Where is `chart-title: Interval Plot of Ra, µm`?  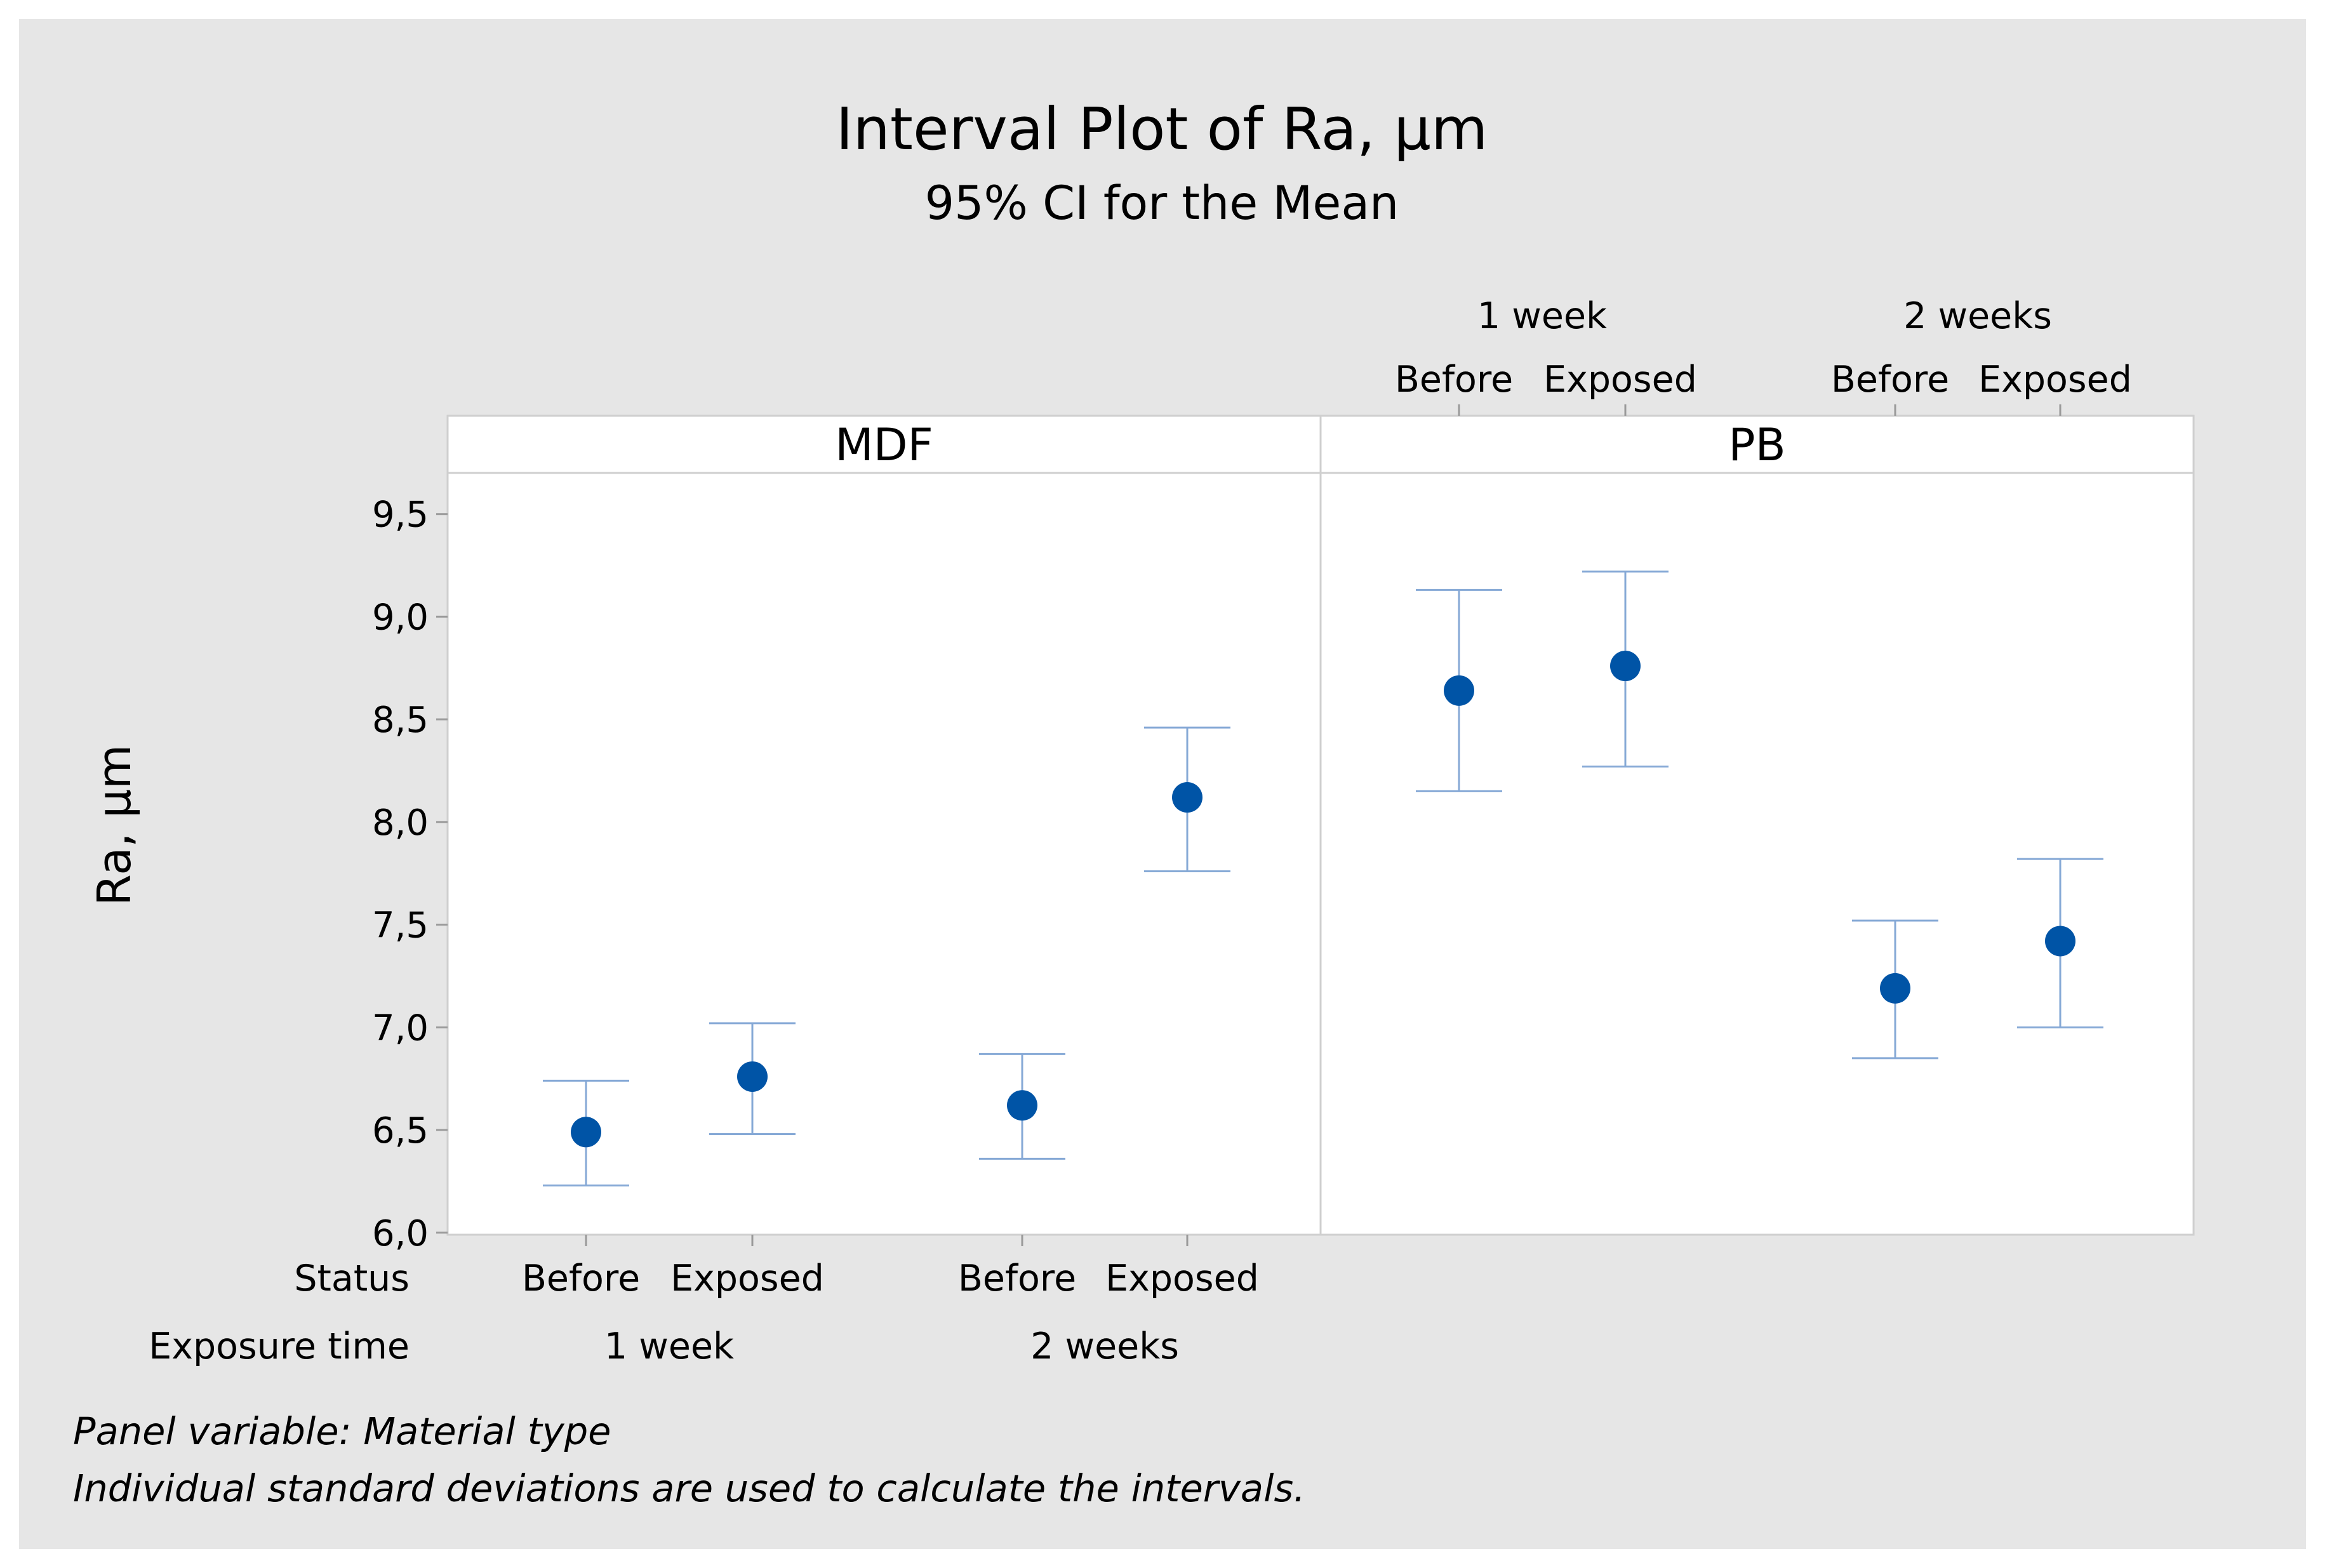
chart-title: Interval Plot of Ra, µm is located at coordinates (1162, 129).